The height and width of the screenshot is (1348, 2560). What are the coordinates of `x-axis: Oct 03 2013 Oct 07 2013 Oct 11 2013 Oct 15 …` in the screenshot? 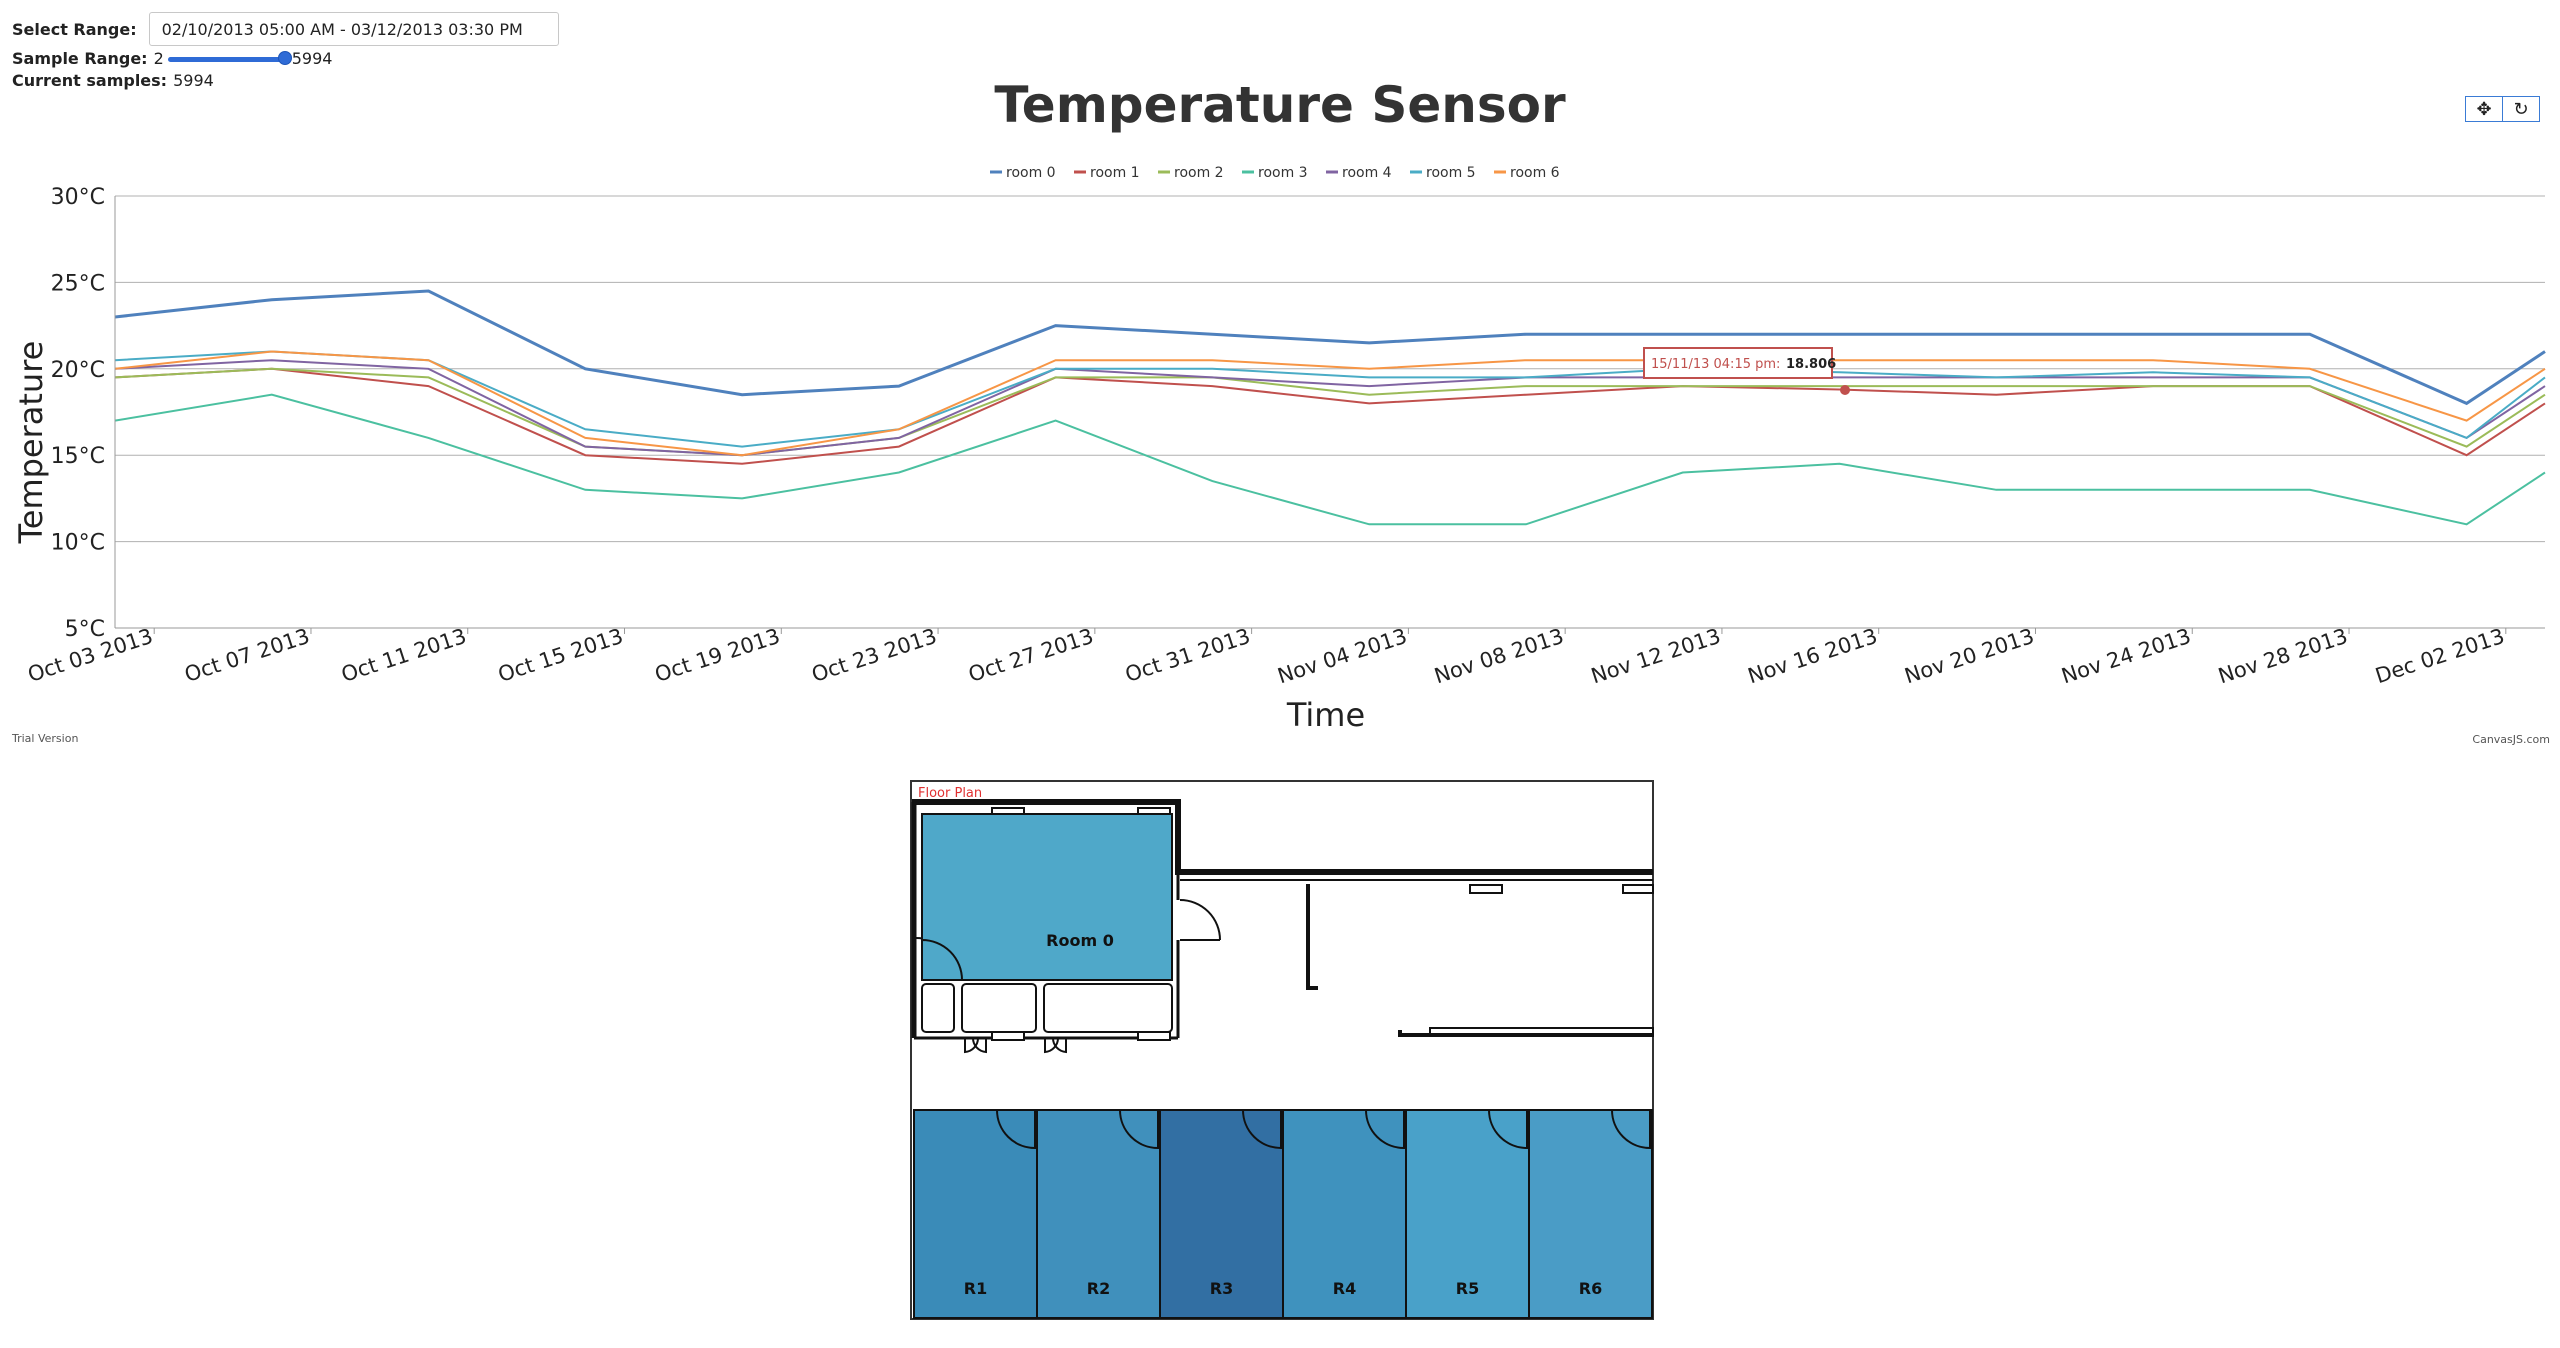 It's located at (1285, 656).